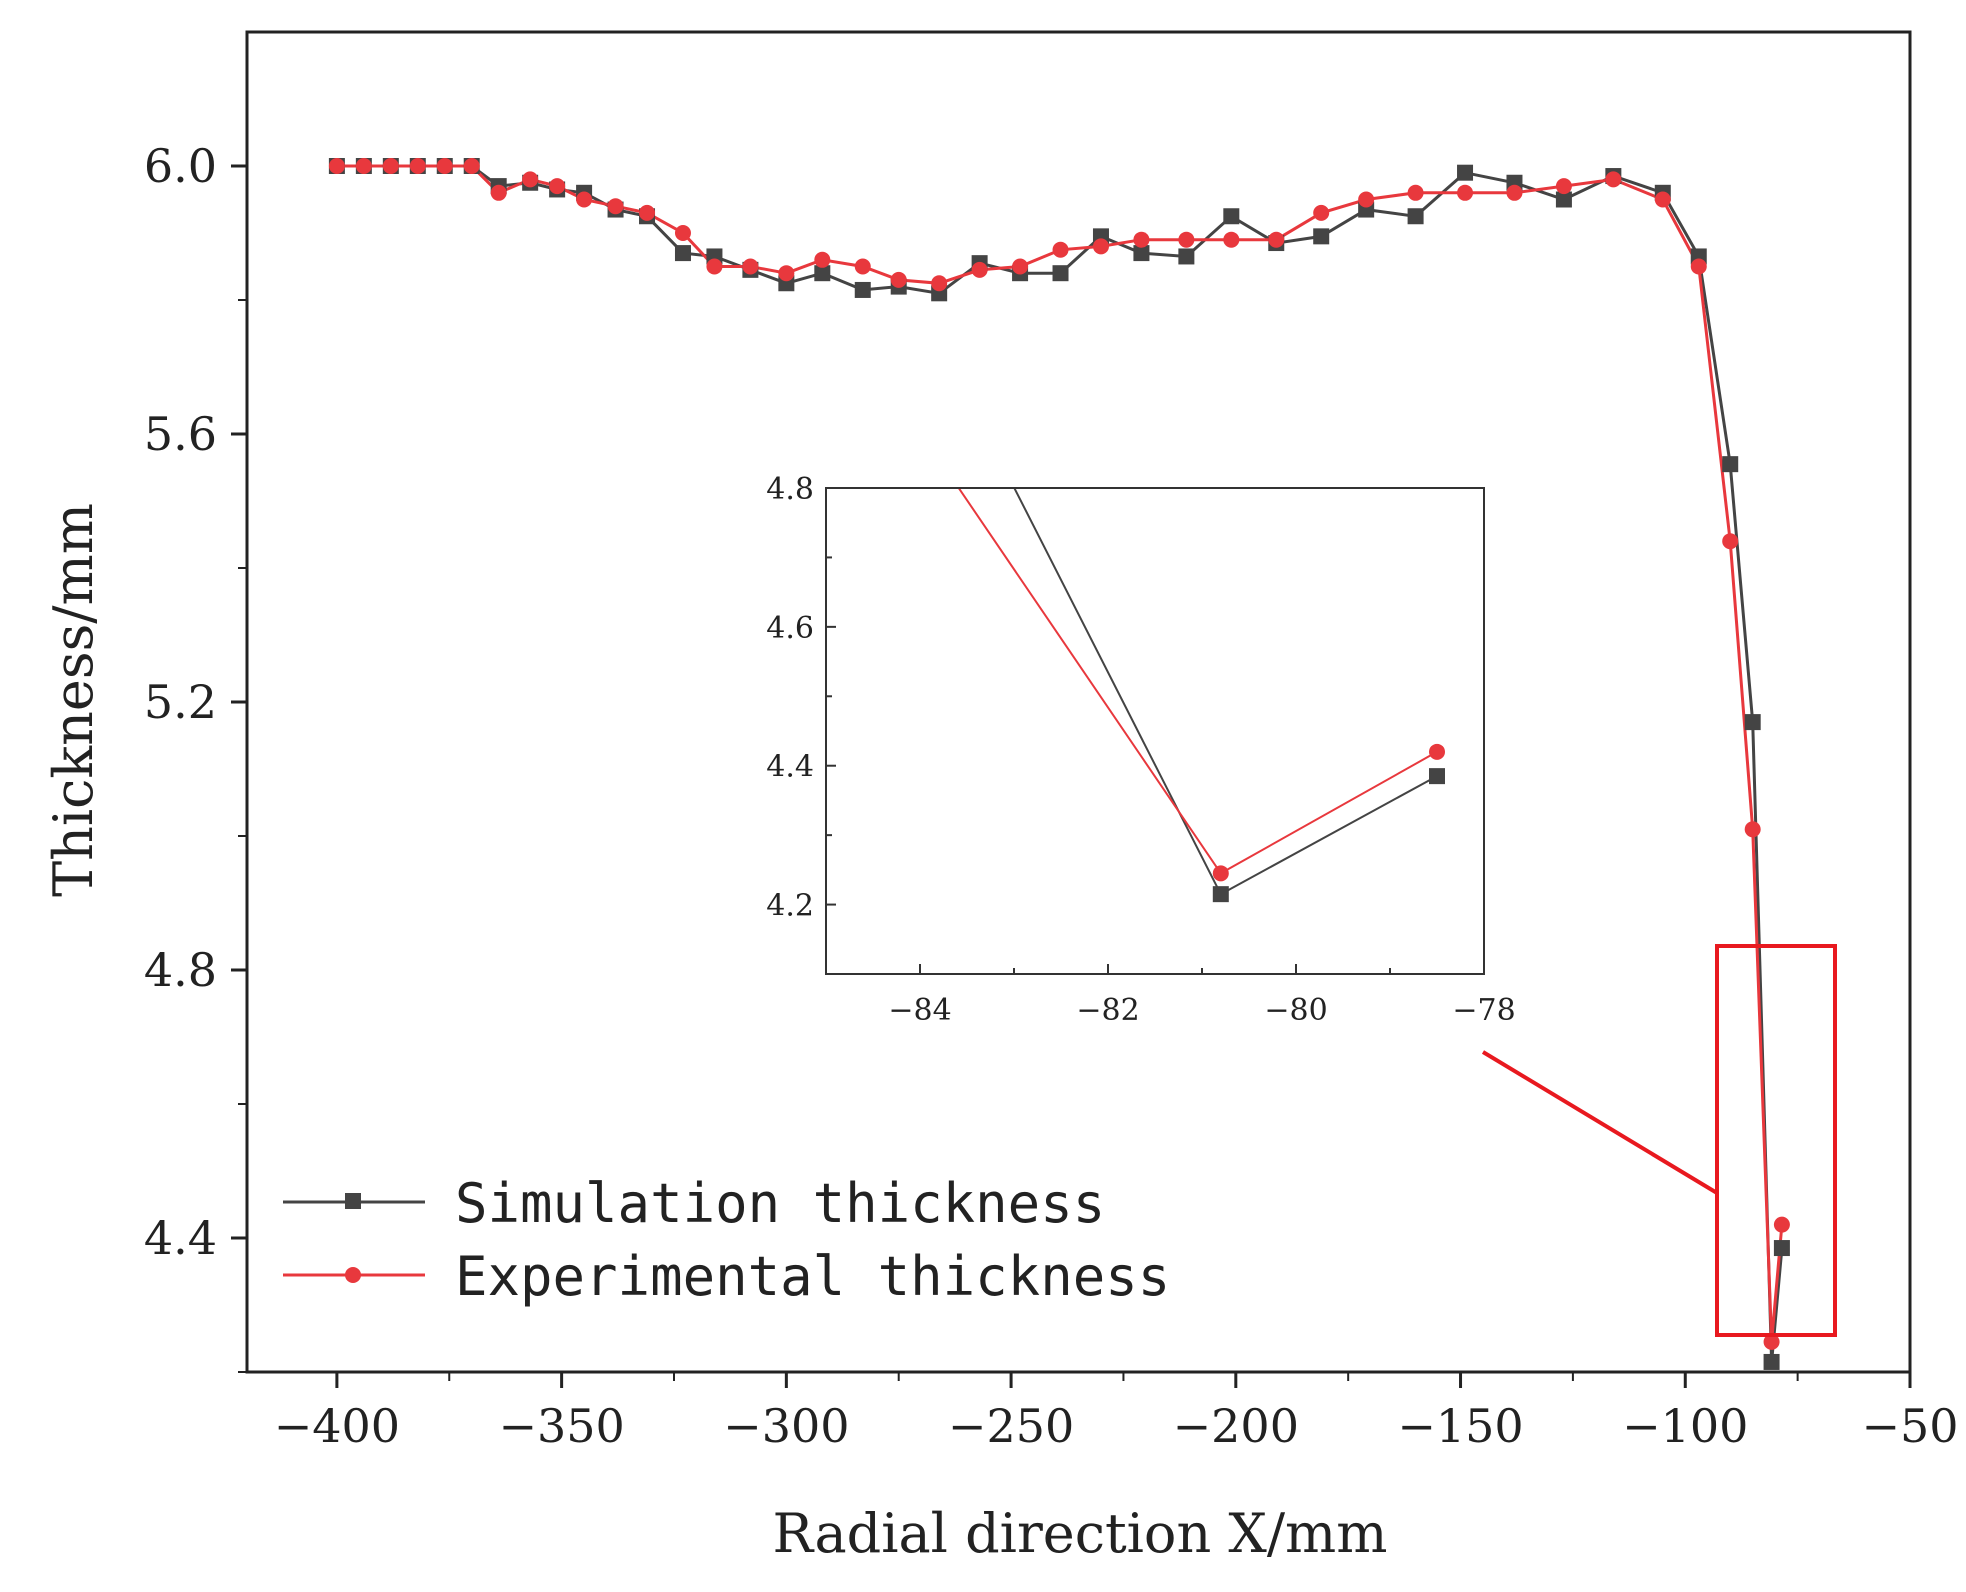  Describe the element at coordinates (1483, 1010) in the screenshot. I see `inset-x-tick-label: −78` at that location.